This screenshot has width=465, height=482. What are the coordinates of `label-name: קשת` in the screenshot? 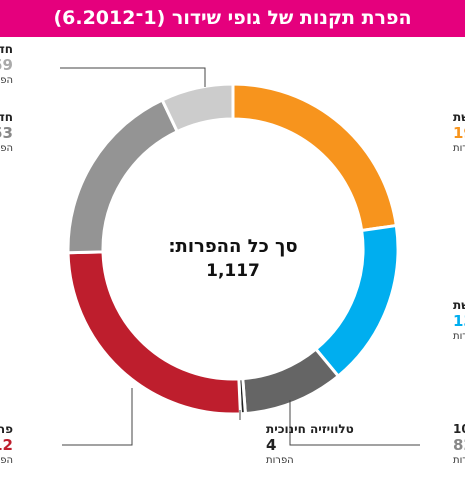 It's located at (459, 117).